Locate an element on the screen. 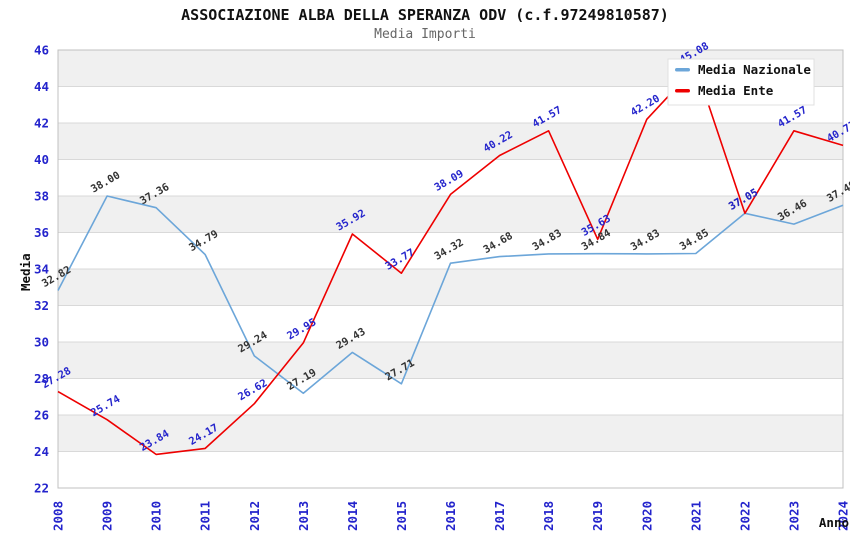 This screenshot has width=850, height=550. x-tick-label: 2013 is located at coordinates (303, 516).